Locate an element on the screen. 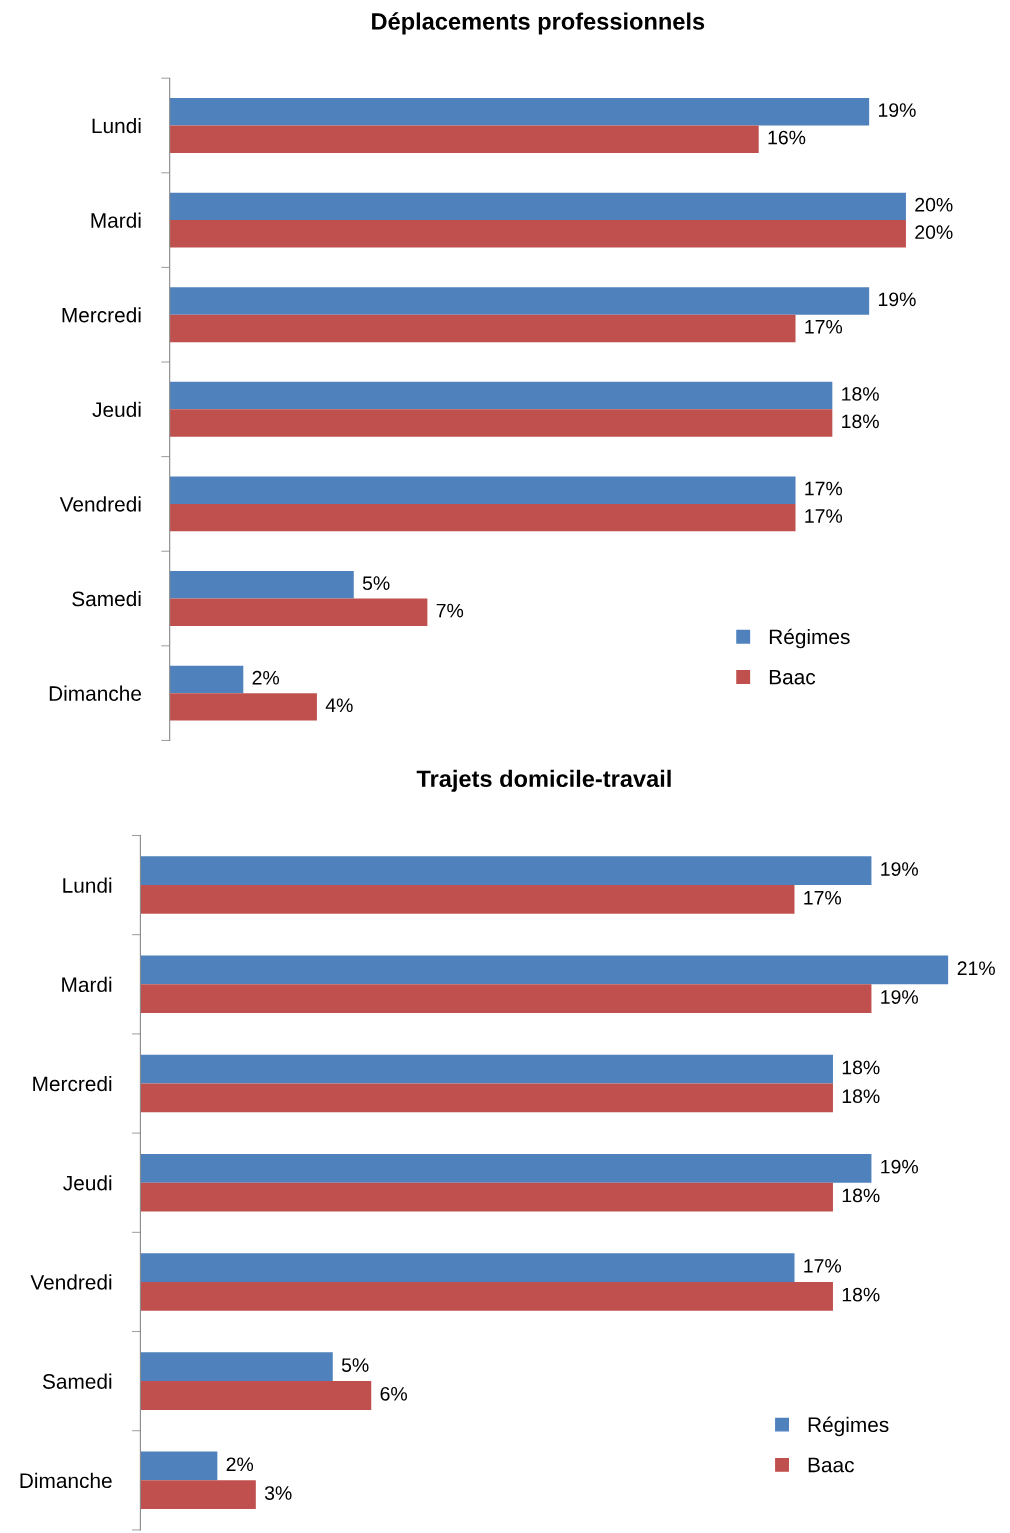  data-label: 21% is located at coordinates (976, 968).